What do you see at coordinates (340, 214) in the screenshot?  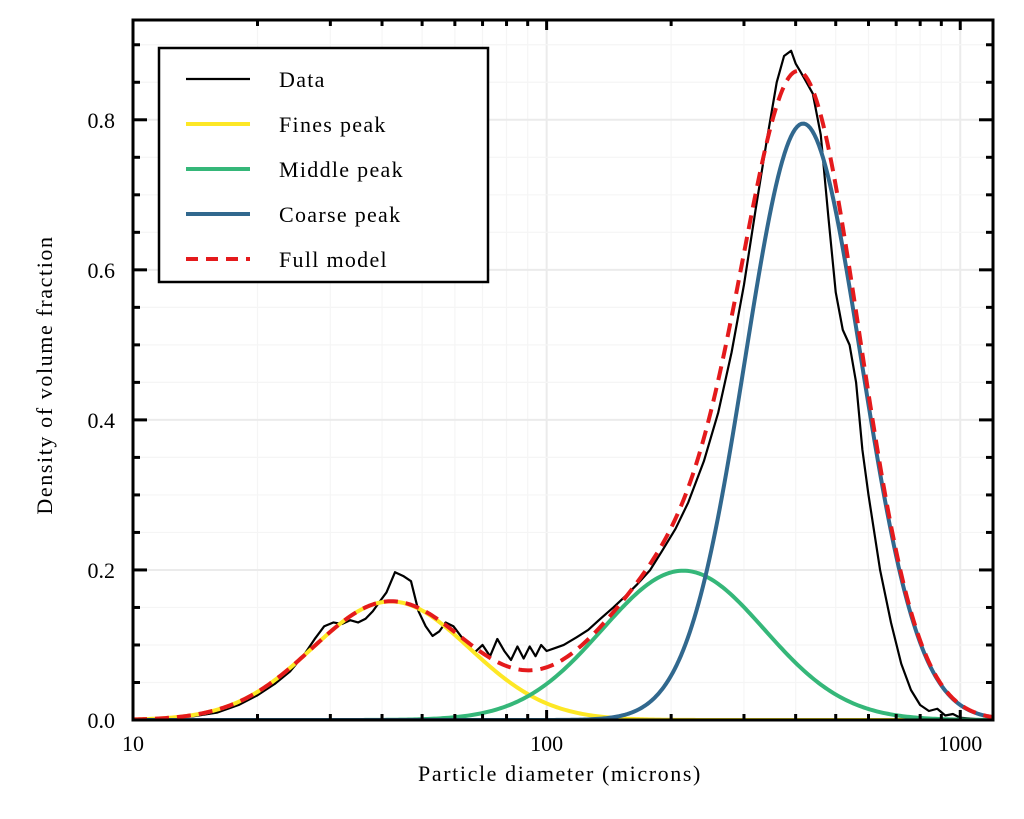 I see `legend-label: Coarse peak` at bounding box center [340, 214].